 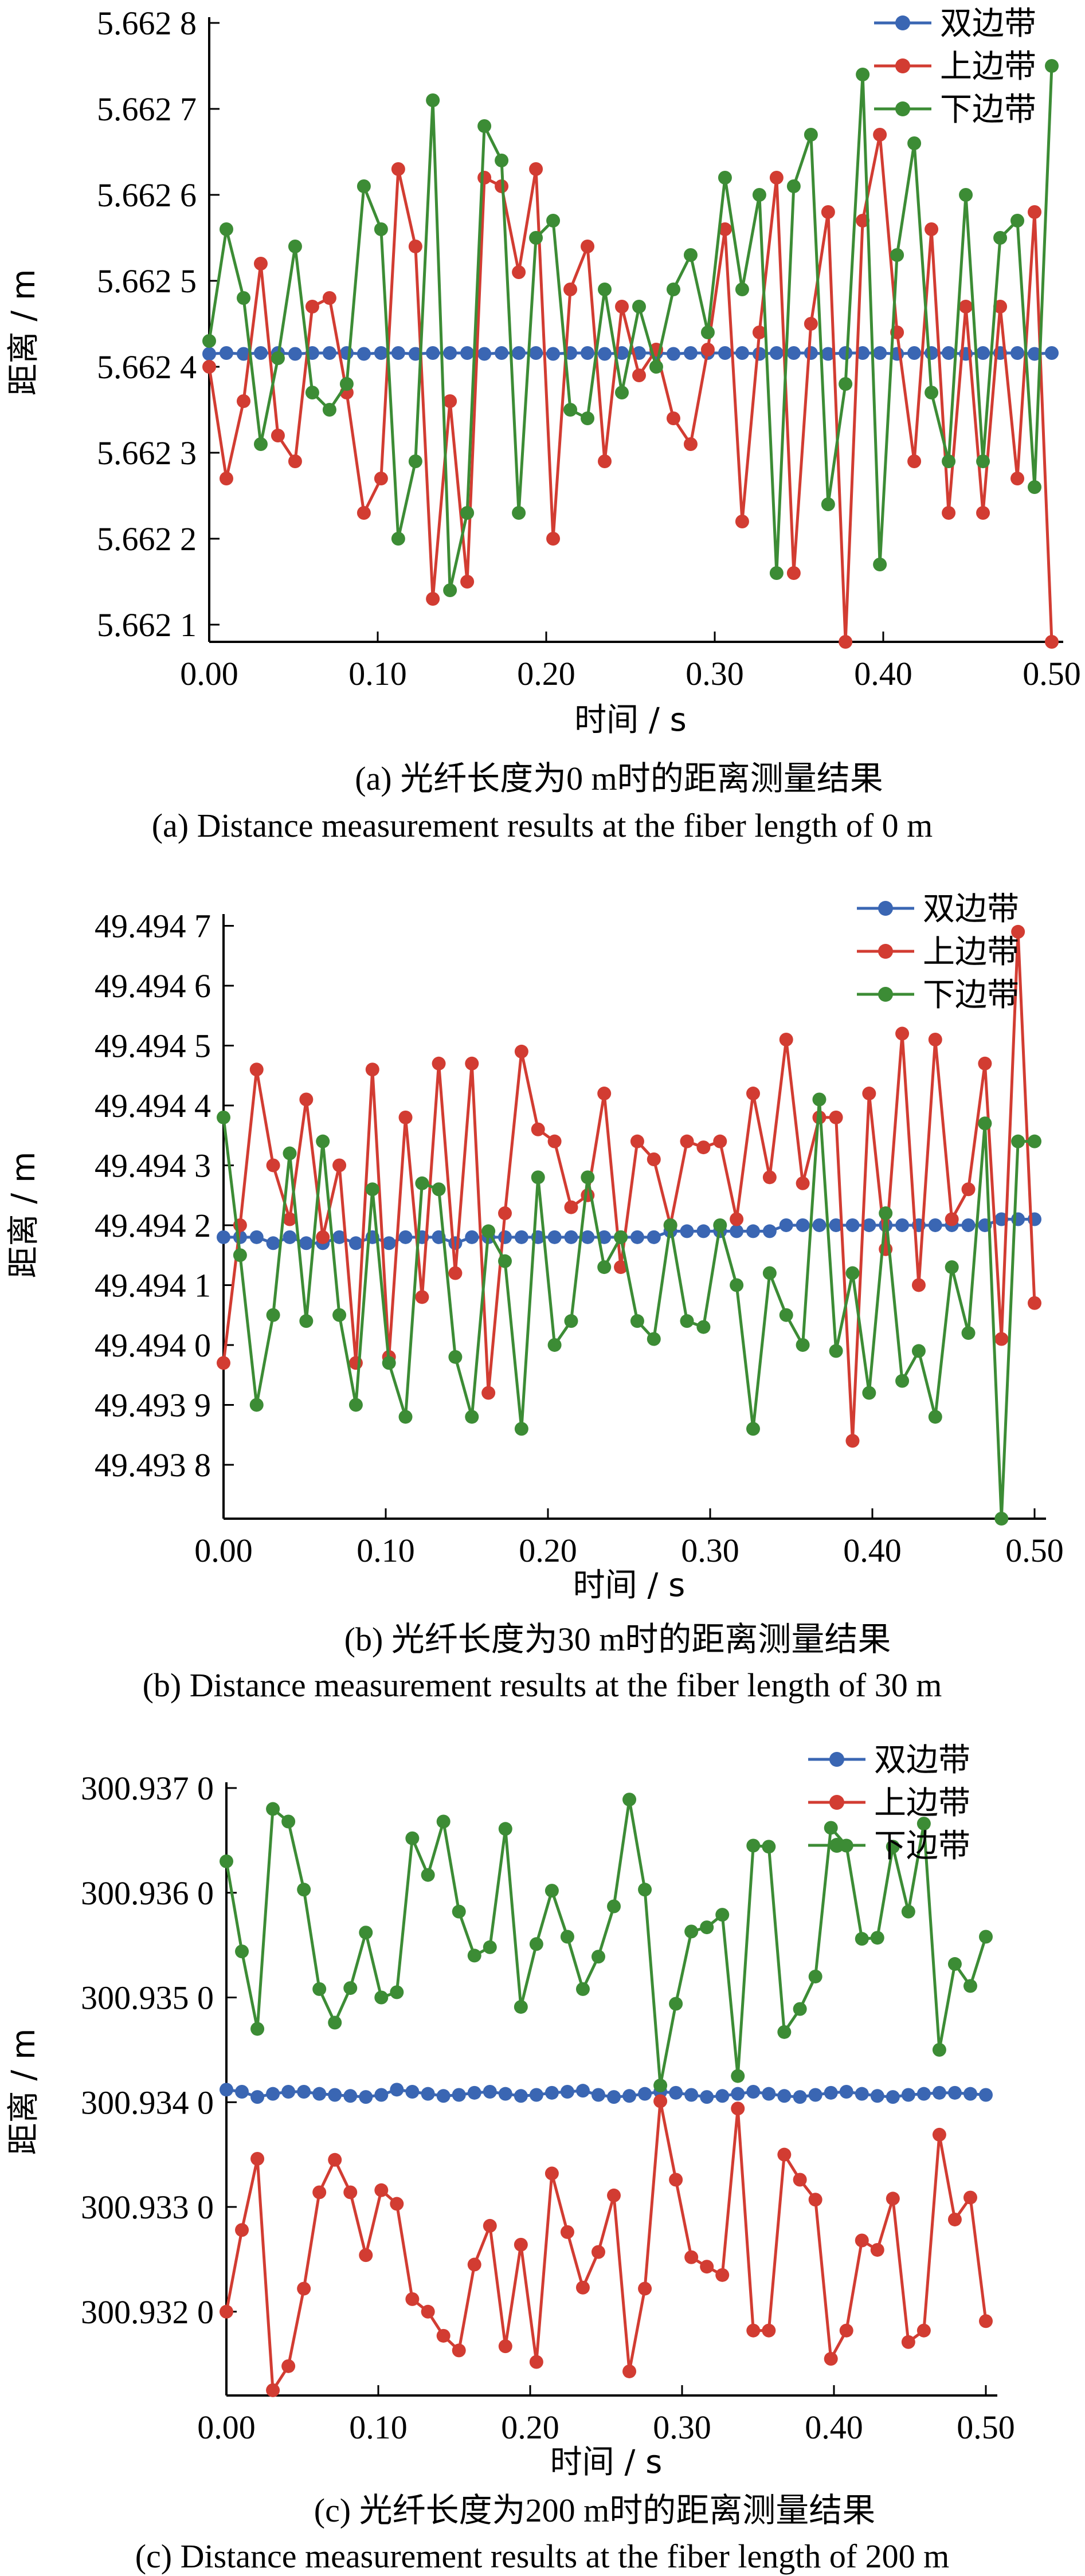 I want to click on y-tick-label: 49.494 0, so click(x=153, y=1345).